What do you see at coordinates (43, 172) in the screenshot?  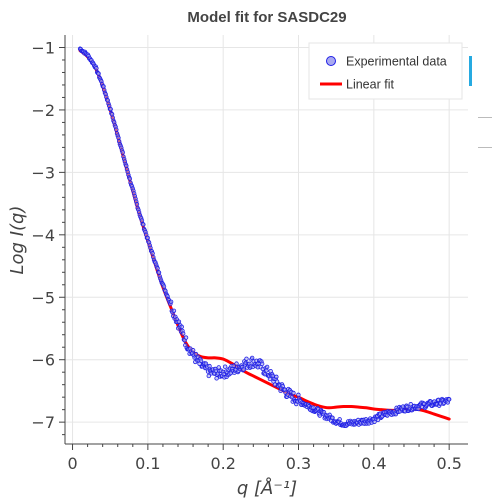 I see `y-tick-label: −3` at bounding box center [43, 172].